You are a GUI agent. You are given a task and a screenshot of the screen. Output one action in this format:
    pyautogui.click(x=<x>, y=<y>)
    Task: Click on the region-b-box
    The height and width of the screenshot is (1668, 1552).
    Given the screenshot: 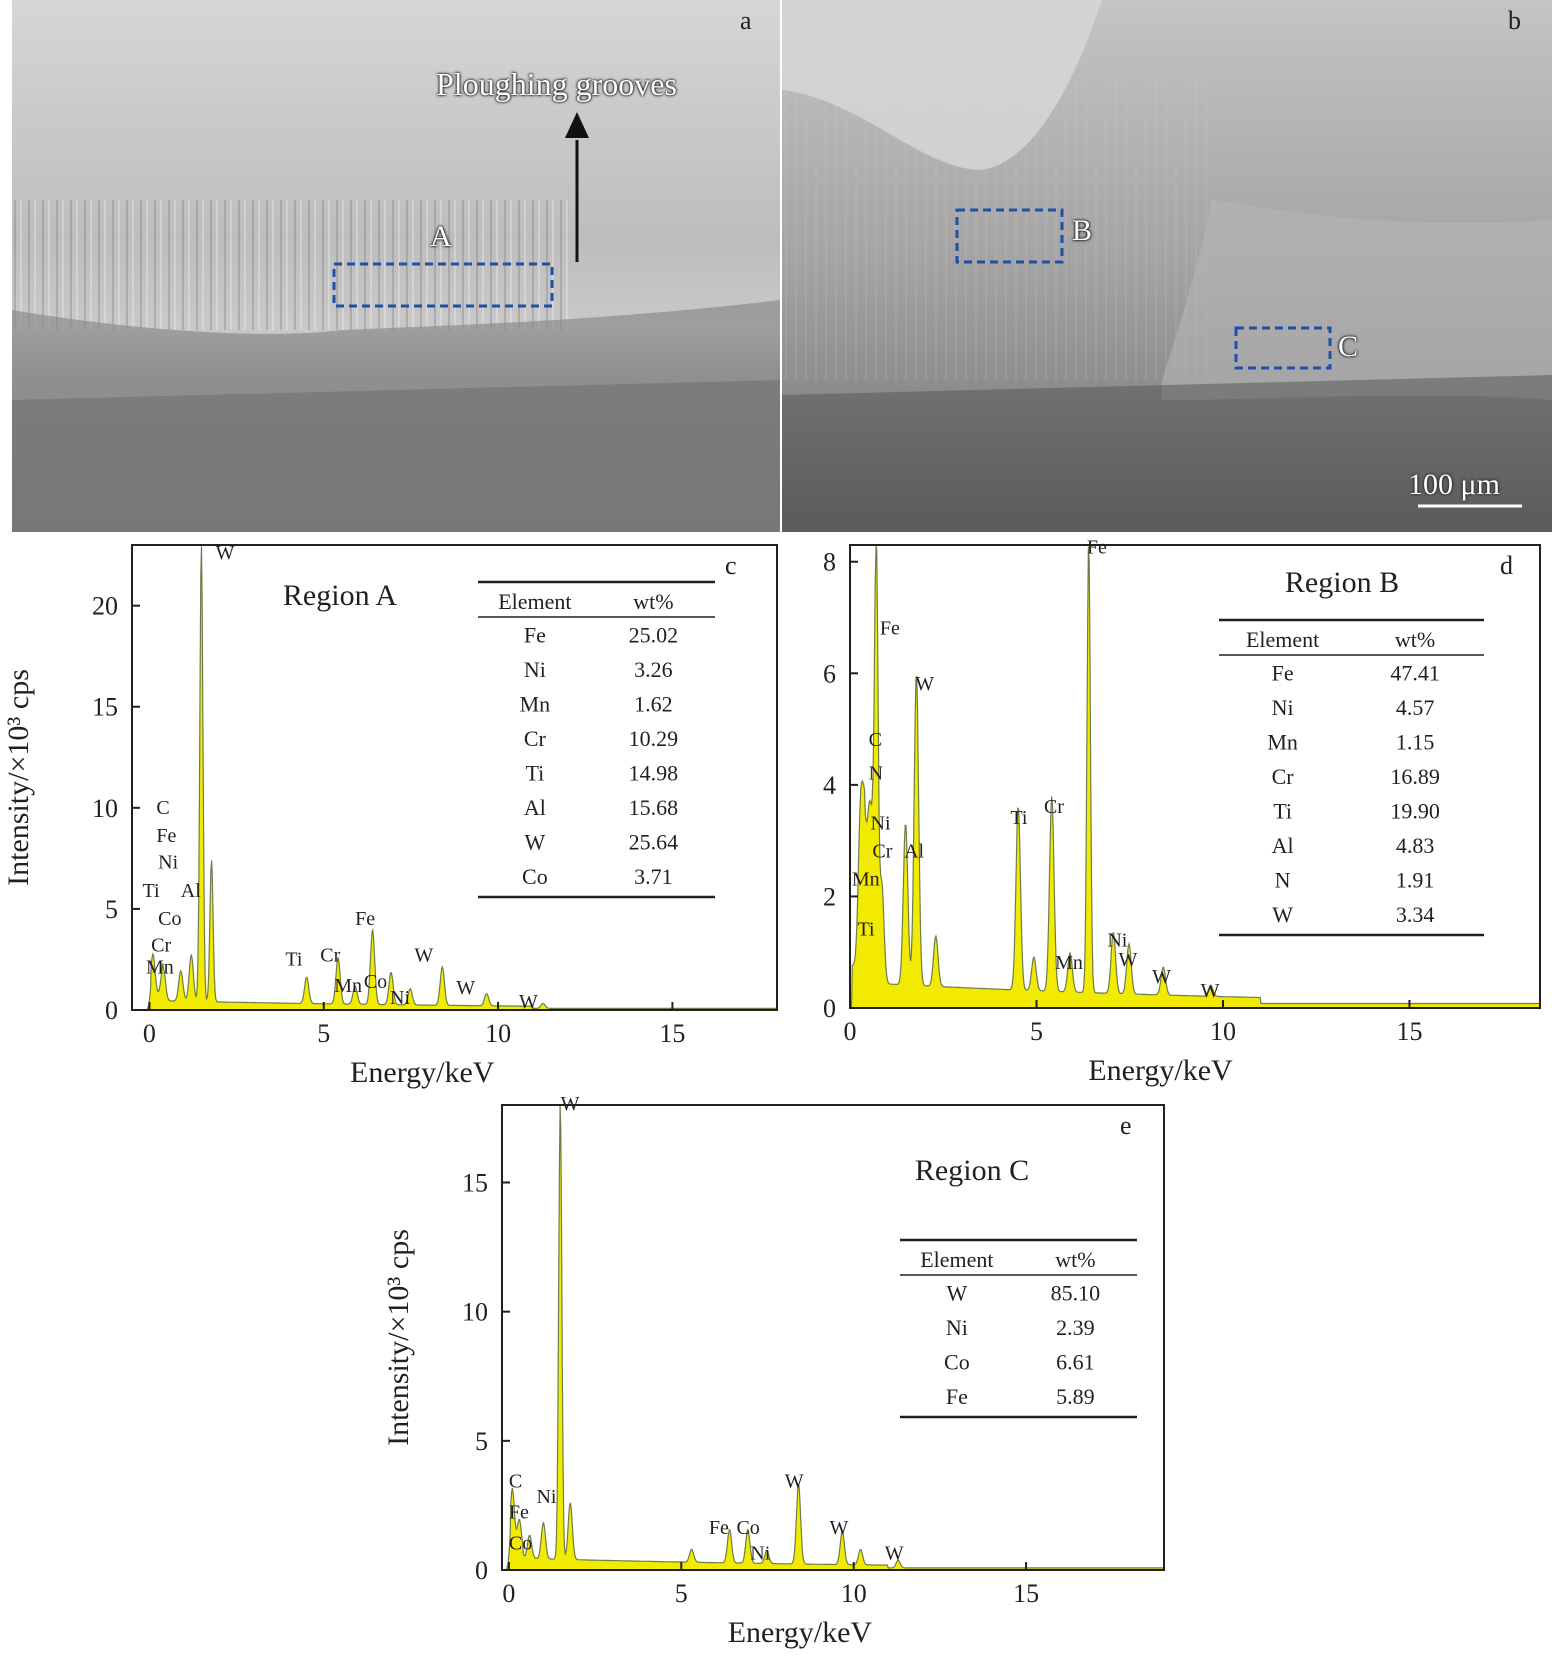 What is the action you would take?
    pyautogui.click(x=1009, y=236)
    